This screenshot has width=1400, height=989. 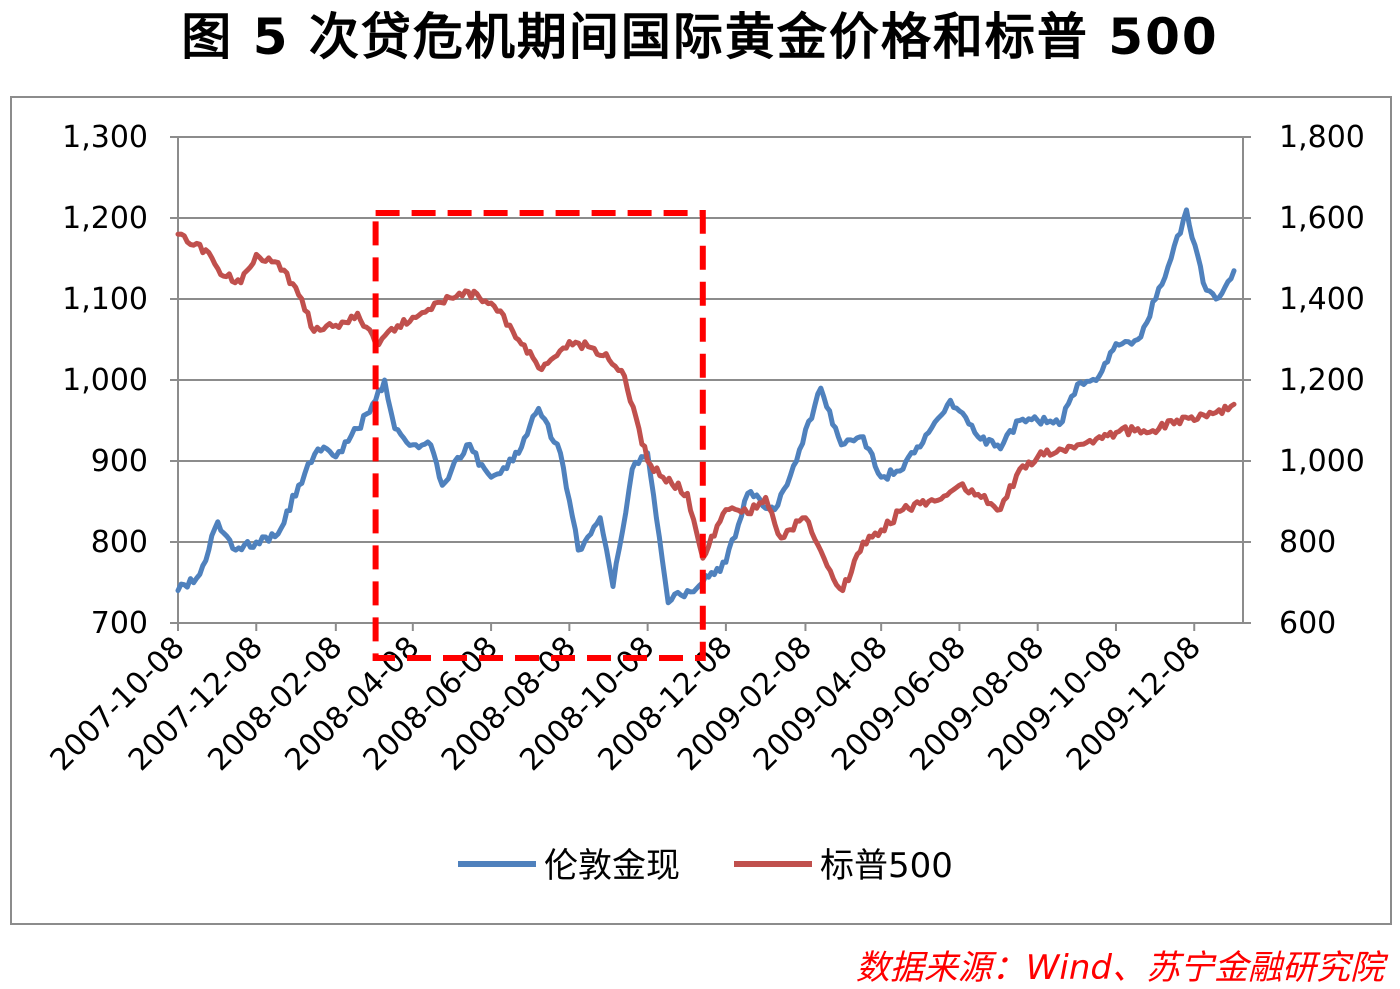 What do you see at coordinates (352, 704) in the screenshot?
I see `x-tick-label: 2008-04-08` at bounding box center [352, 704].